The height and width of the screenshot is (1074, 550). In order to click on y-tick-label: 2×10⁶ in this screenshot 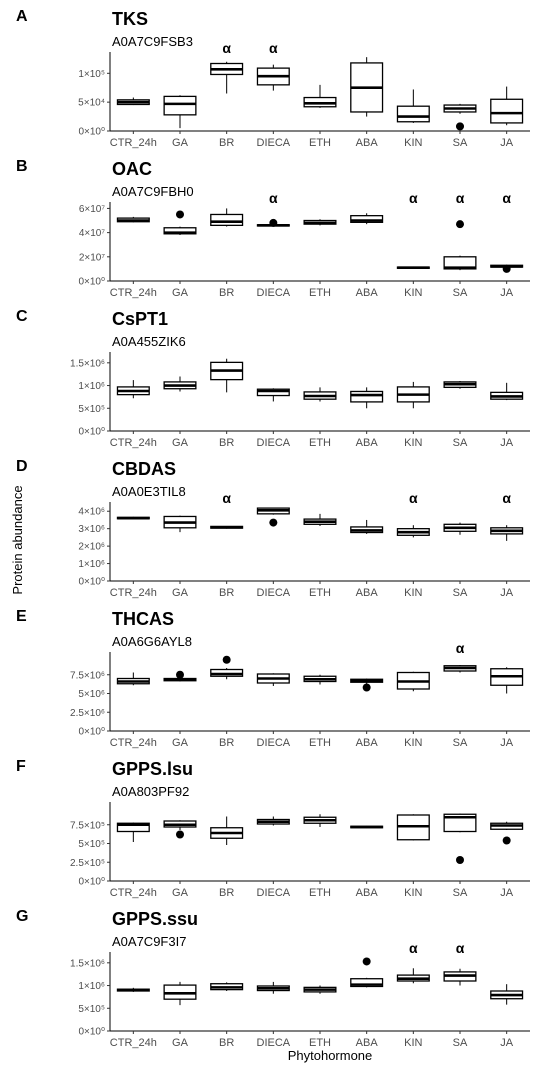, I will do `click(91, 547)`.